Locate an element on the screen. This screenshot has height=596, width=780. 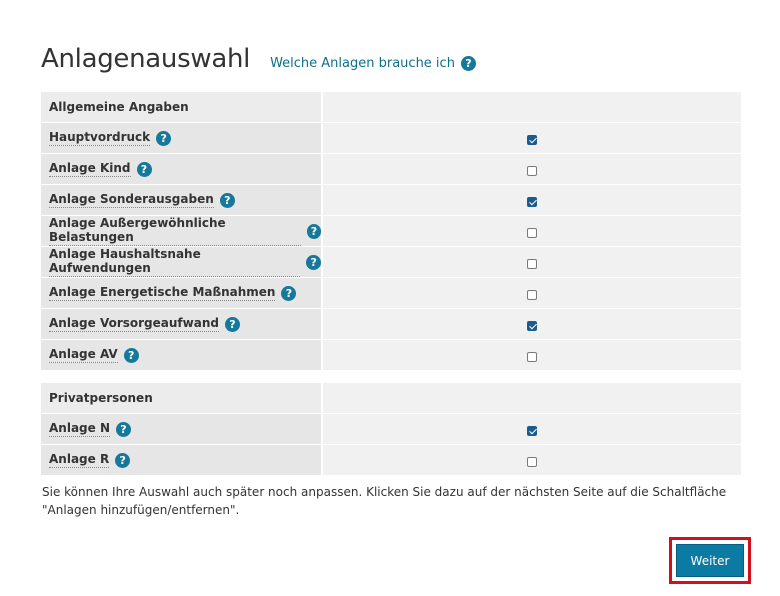
table-row: Hauptvordruck? is located at coordinates (391, 138).